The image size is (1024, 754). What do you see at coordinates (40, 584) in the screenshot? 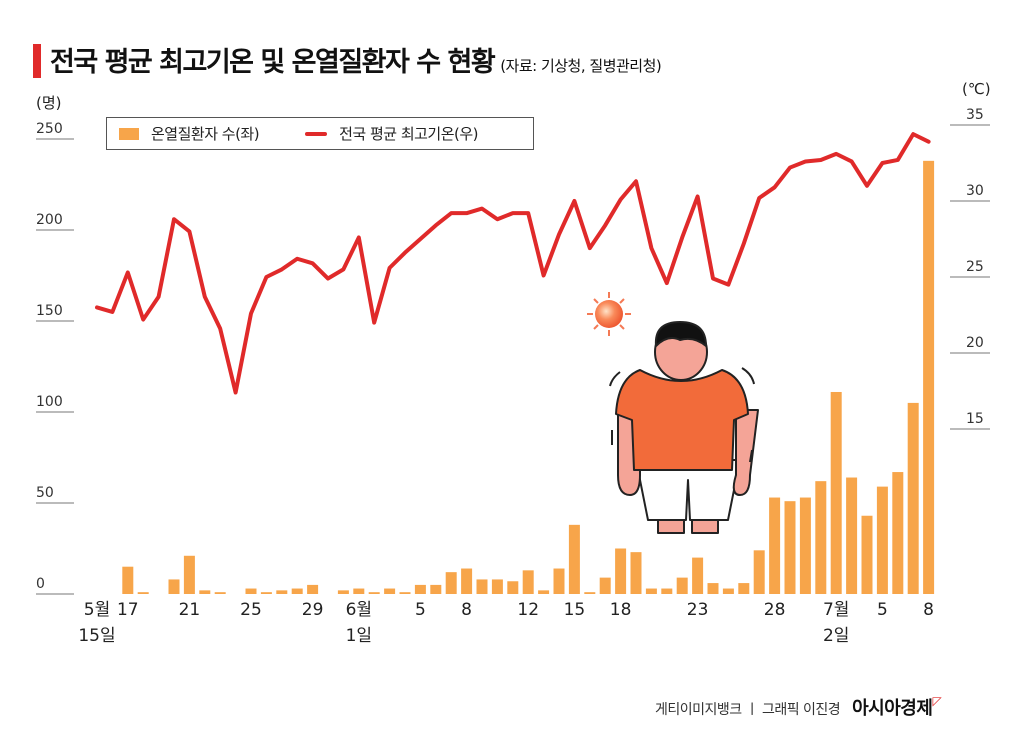
I see `left-tick-label: 0` at bounding box center [40, 584].